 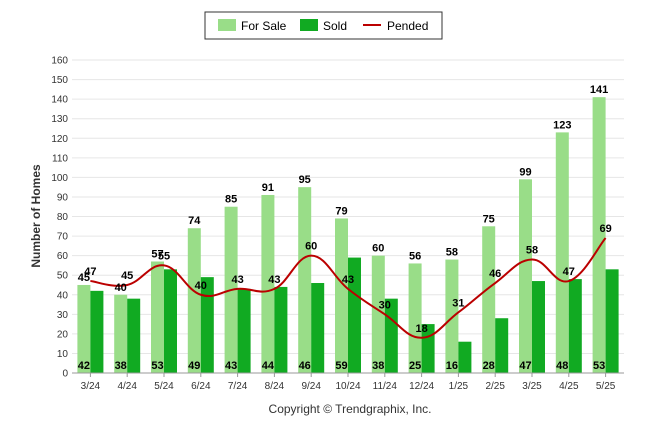 What do you see at coordinates (495, 274) in the screenshot?
I see `data-label-pended: 46` at bounding box center [495, 274].